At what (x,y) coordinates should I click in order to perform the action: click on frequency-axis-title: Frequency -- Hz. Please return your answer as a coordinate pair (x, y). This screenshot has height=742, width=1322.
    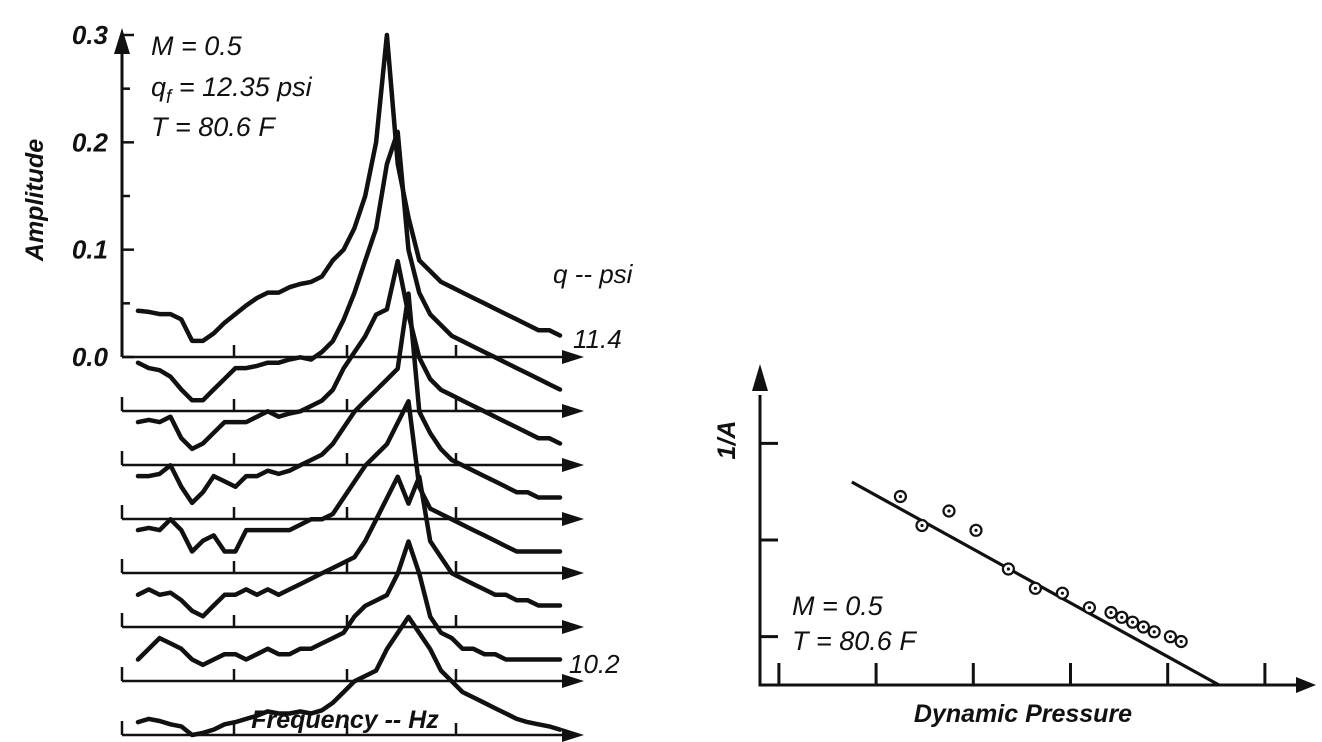
    Looking at the image, I should click on (345, 720).